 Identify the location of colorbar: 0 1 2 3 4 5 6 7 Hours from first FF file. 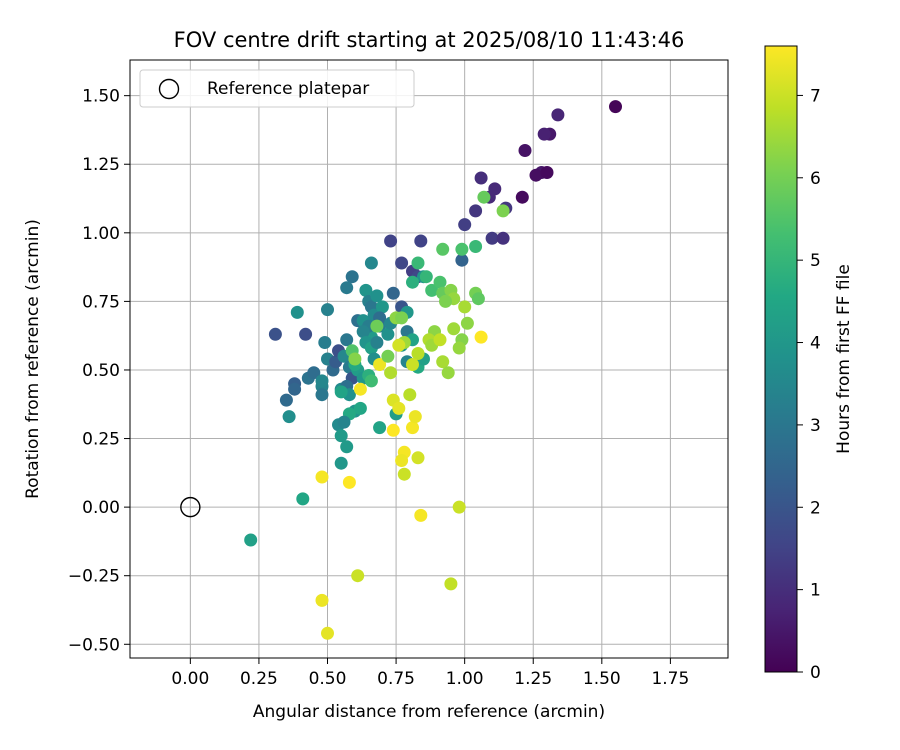
(809, 364).